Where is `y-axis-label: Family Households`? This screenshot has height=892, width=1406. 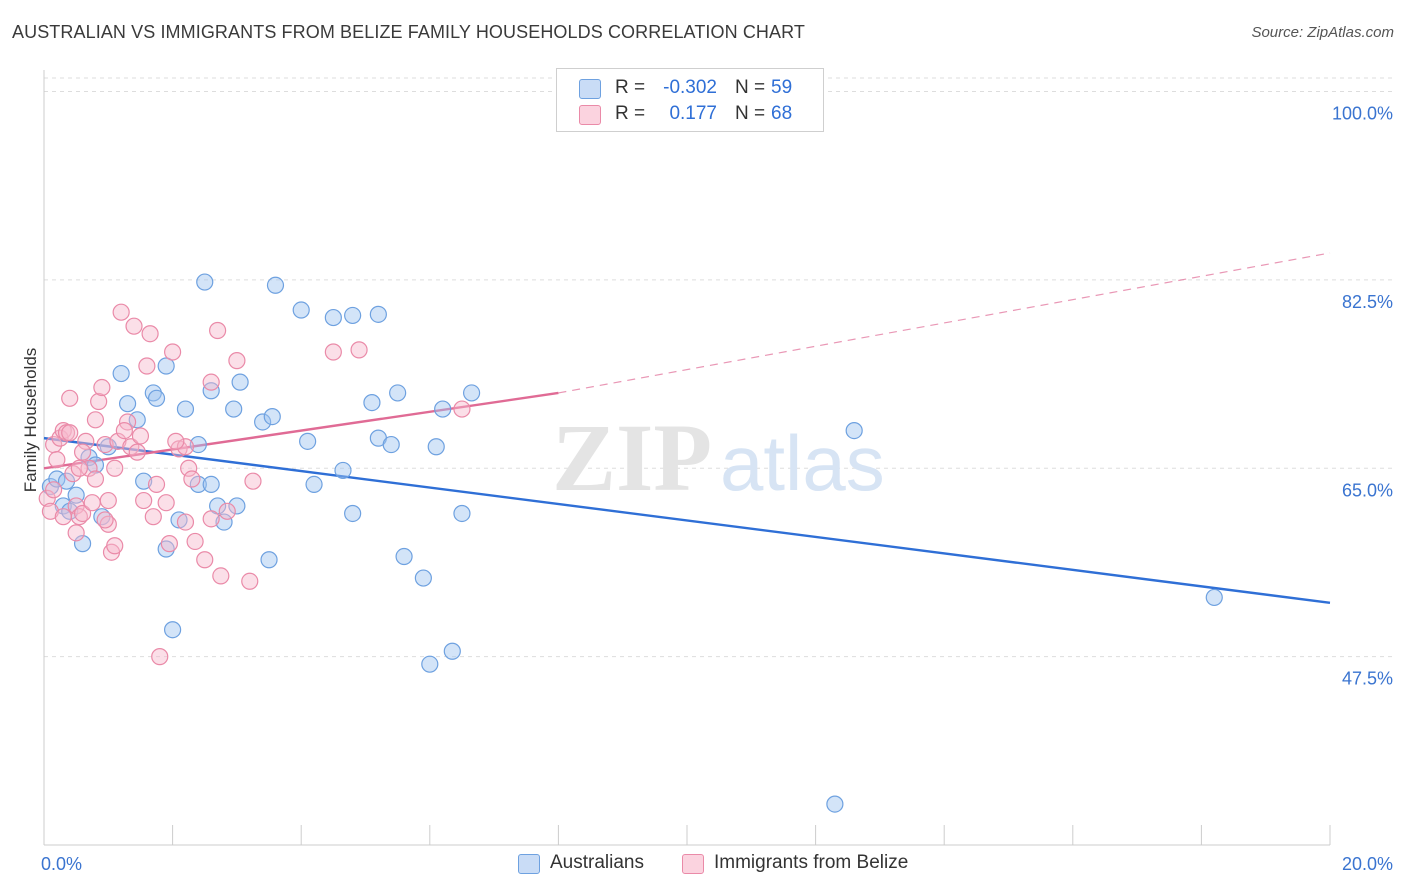
y-axis-label: Family Households is located at coordinates (30, 420).